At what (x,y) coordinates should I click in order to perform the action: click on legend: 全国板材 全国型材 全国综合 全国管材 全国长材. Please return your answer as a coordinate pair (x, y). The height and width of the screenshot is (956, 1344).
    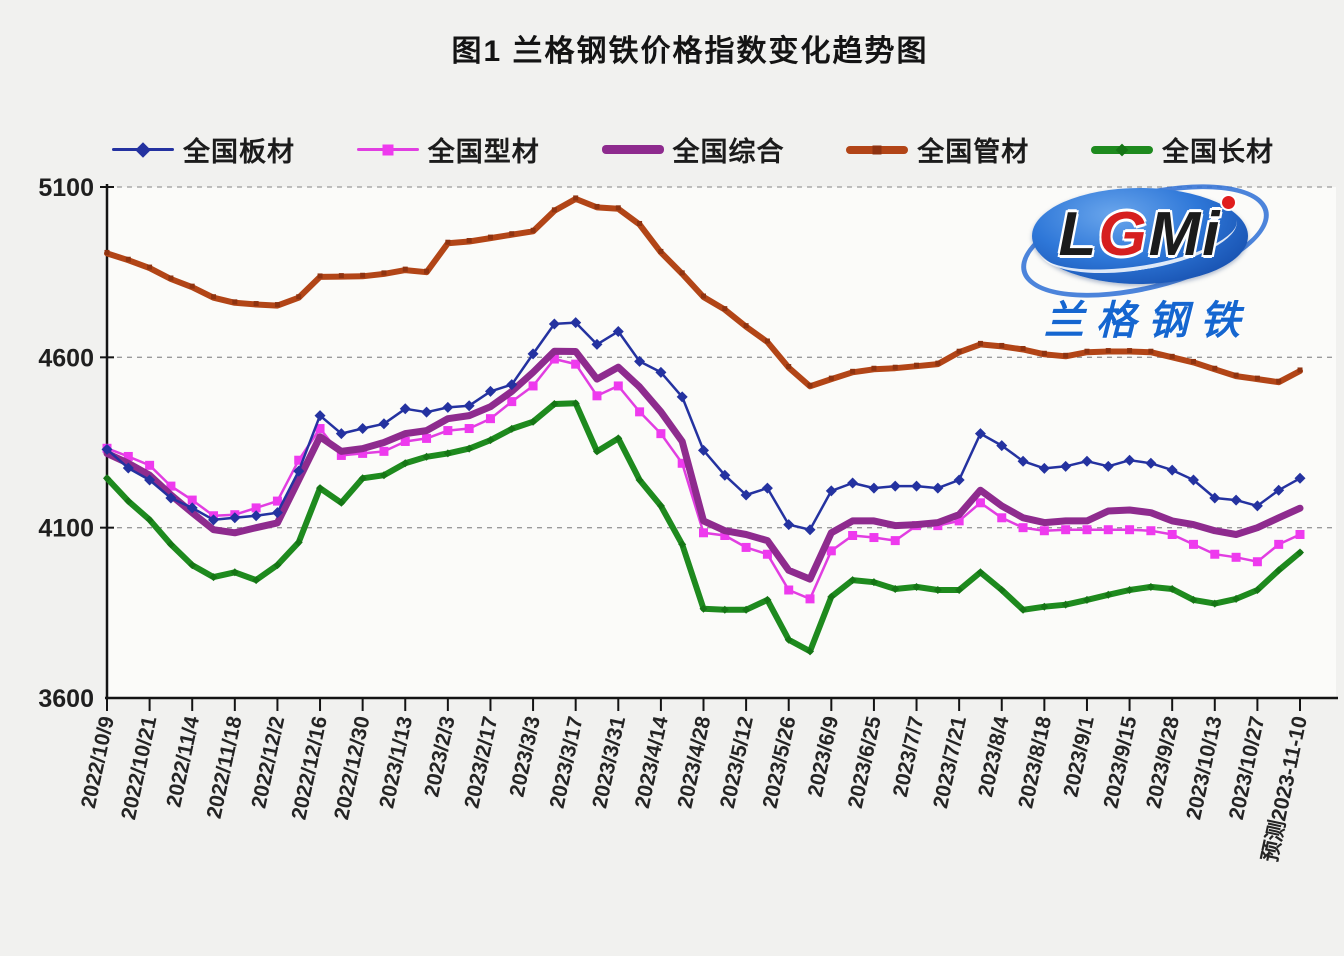
    Looking at the image, I should click on (693, 149).